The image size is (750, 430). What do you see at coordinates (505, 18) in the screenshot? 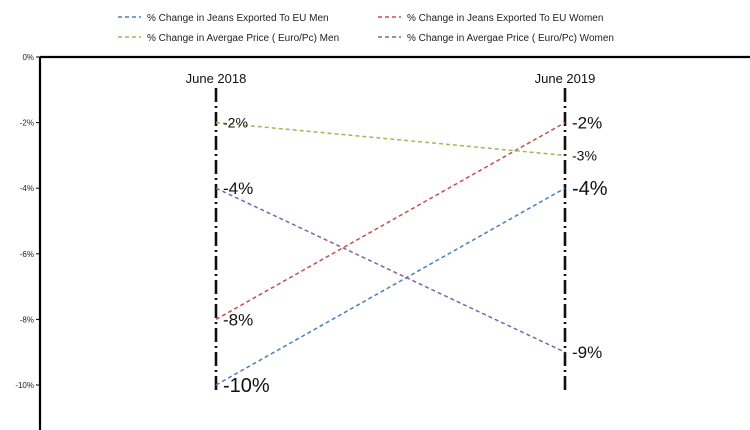
I see `legend-entry: % Change in Jeans Exported To EU Women` at bounding box center [505, 18].